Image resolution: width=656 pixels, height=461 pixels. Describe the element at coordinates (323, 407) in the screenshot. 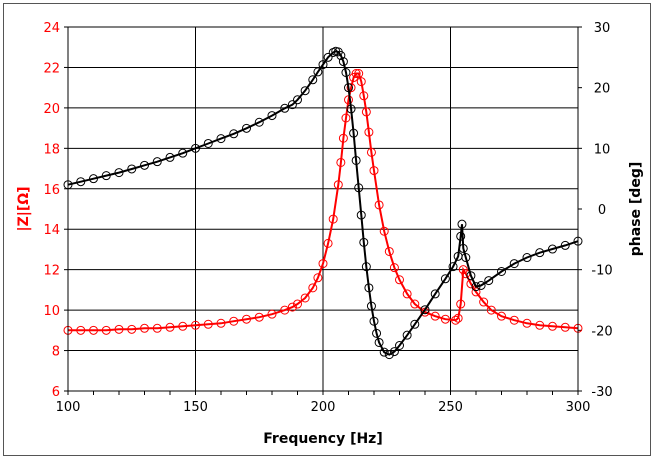

I see `x-tick-label: 200` at that location.